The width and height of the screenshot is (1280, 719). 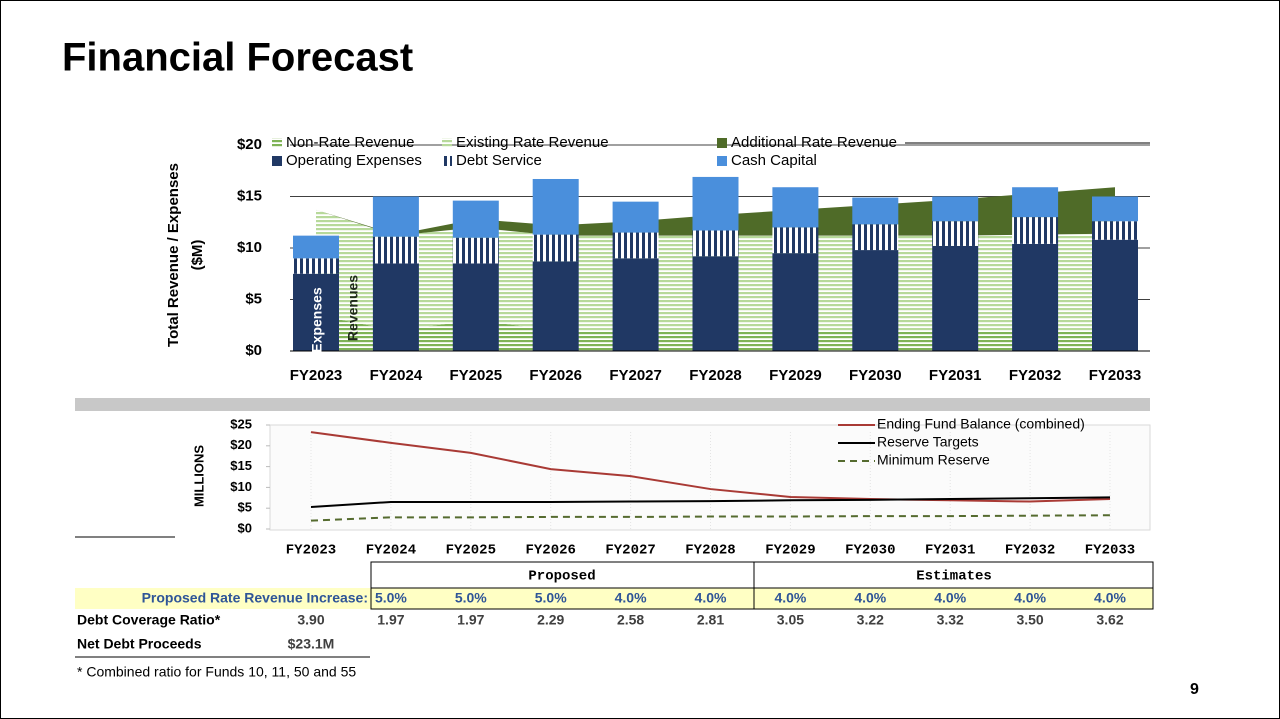 I want to click on x-tick-label: FY2026, so click(x=555, y=375).